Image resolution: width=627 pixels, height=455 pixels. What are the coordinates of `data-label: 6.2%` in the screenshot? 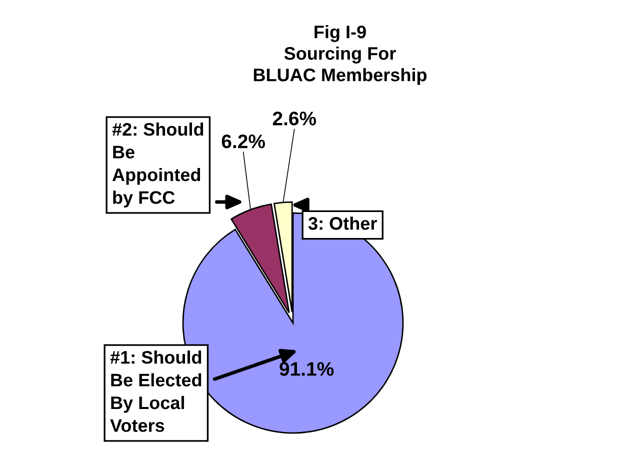 It's located at (243, 141).